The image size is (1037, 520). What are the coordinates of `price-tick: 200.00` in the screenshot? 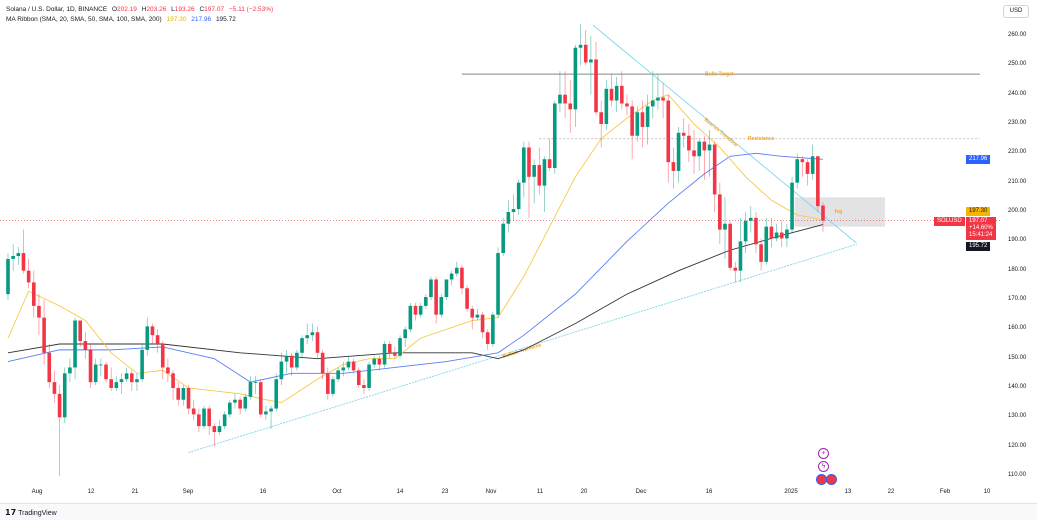 It's located at (1017, 210).